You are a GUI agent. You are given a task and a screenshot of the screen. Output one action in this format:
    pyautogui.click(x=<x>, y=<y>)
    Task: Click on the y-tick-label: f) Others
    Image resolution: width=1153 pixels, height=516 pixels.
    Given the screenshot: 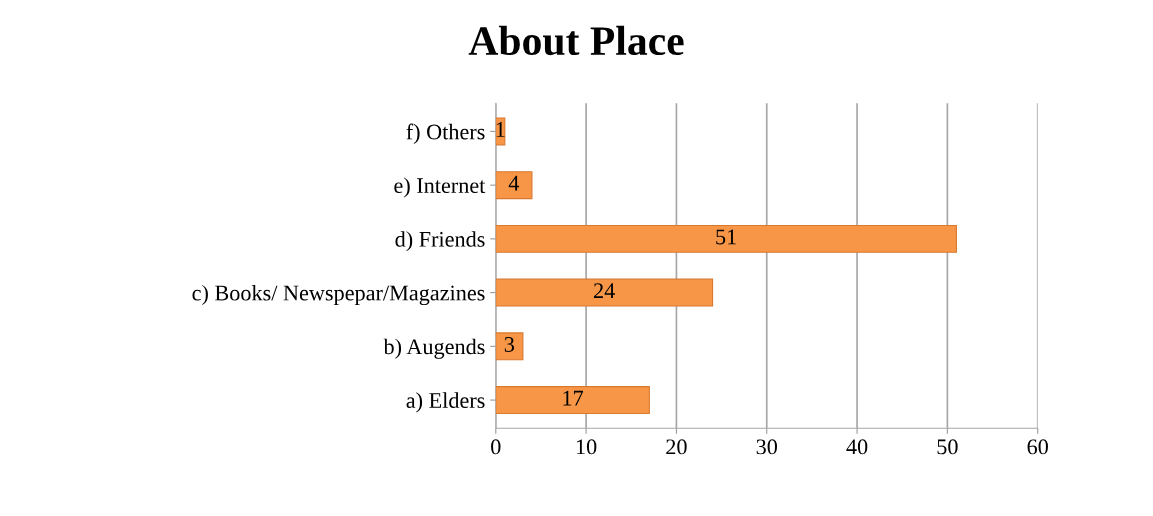 What is the action you would take?
    pyautogui.click(x=445, y=133)
    